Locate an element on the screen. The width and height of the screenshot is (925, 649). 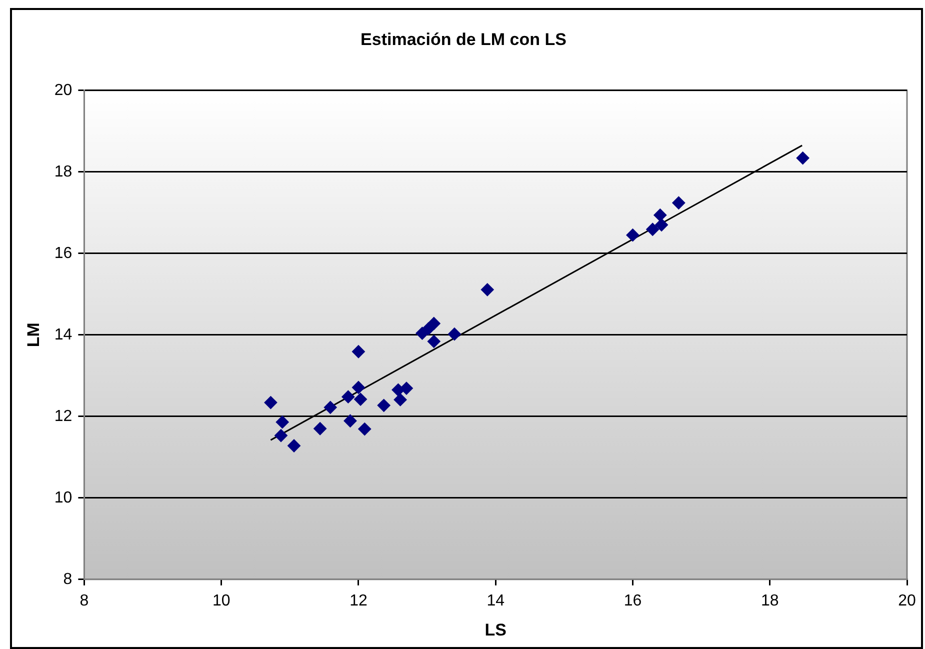
y-tick-label: 16 is located at coordinates (63, 253).